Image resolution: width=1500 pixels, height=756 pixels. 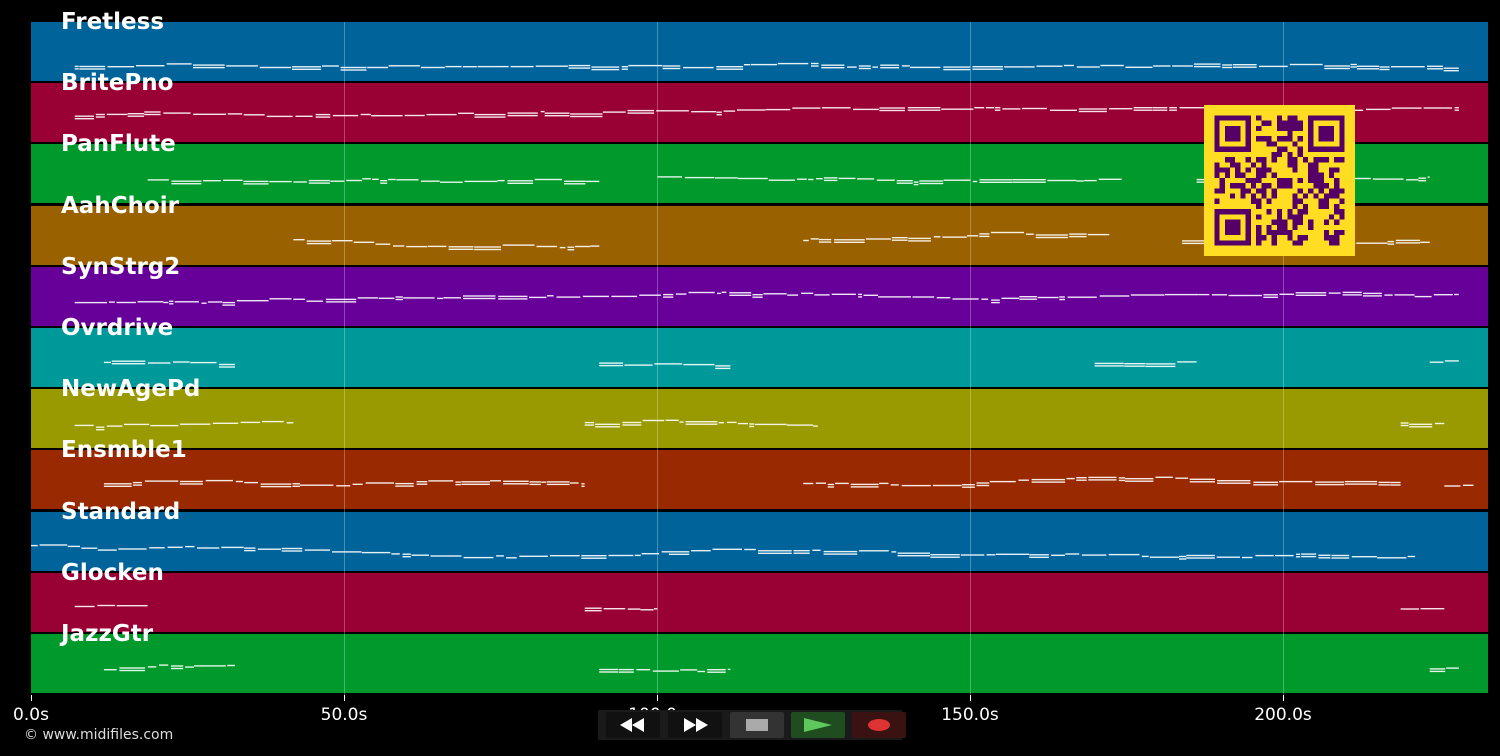 I want to click on track-name: JazzGtr, so click(x=107, y=634).